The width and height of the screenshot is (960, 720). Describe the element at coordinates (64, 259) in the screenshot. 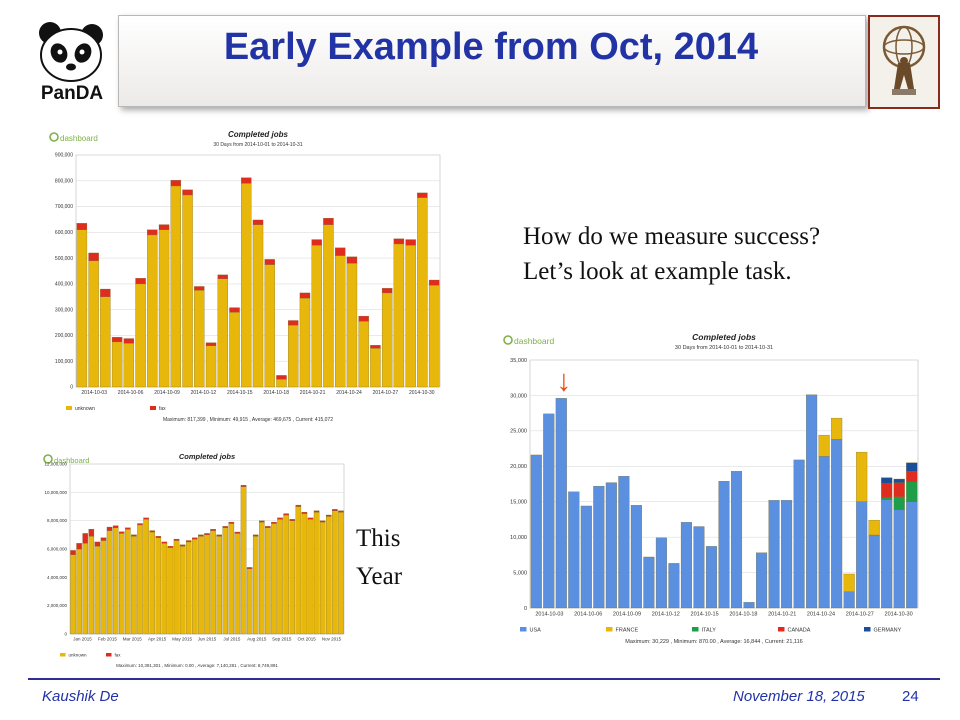

I see `y-tick-label: 500,000` at that location.